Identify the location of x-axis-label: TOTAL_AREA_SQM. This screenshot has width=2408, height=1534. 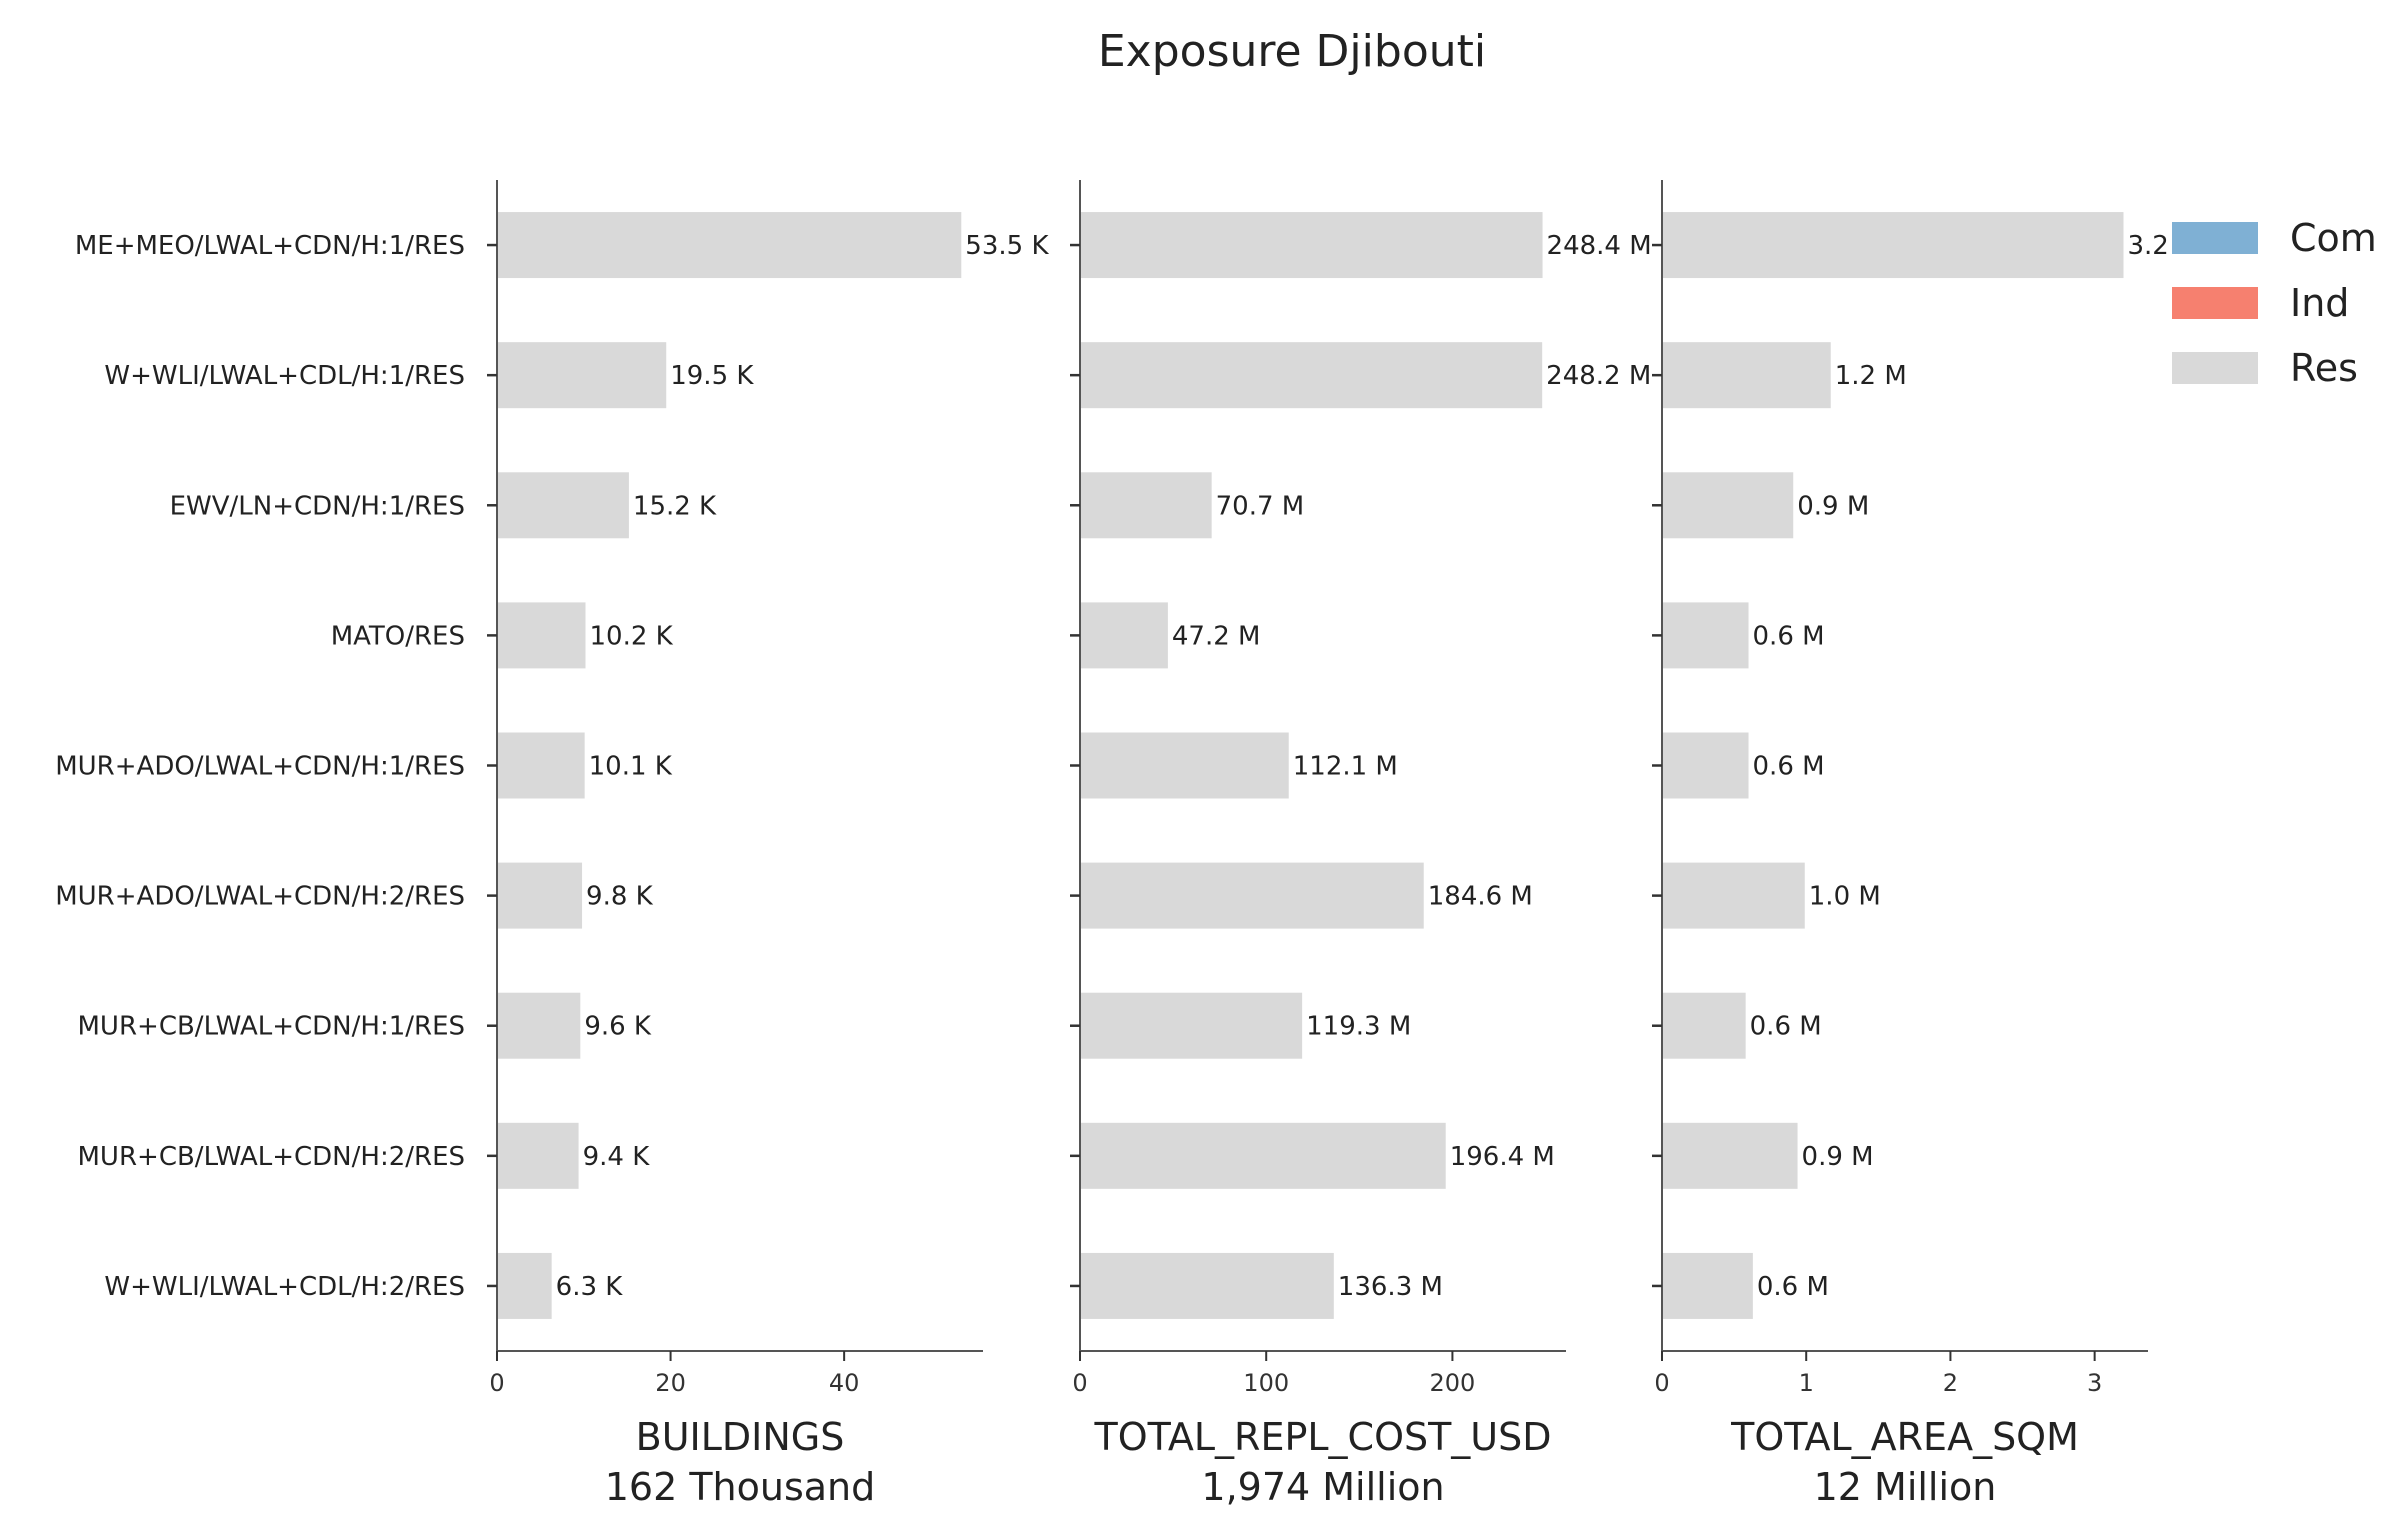
(1904, 1437).